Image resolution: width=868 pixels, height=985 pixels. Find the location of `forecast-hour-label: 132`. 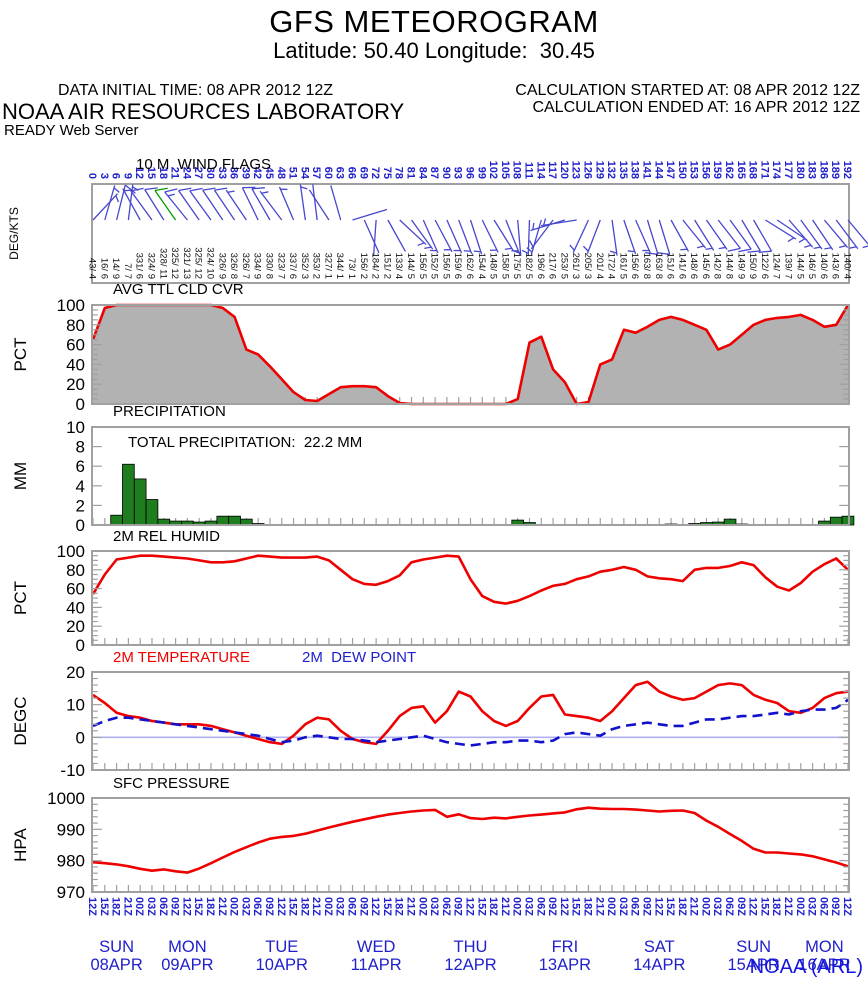

forecast-hour-label: 132 is located at coordinates (611, 170).